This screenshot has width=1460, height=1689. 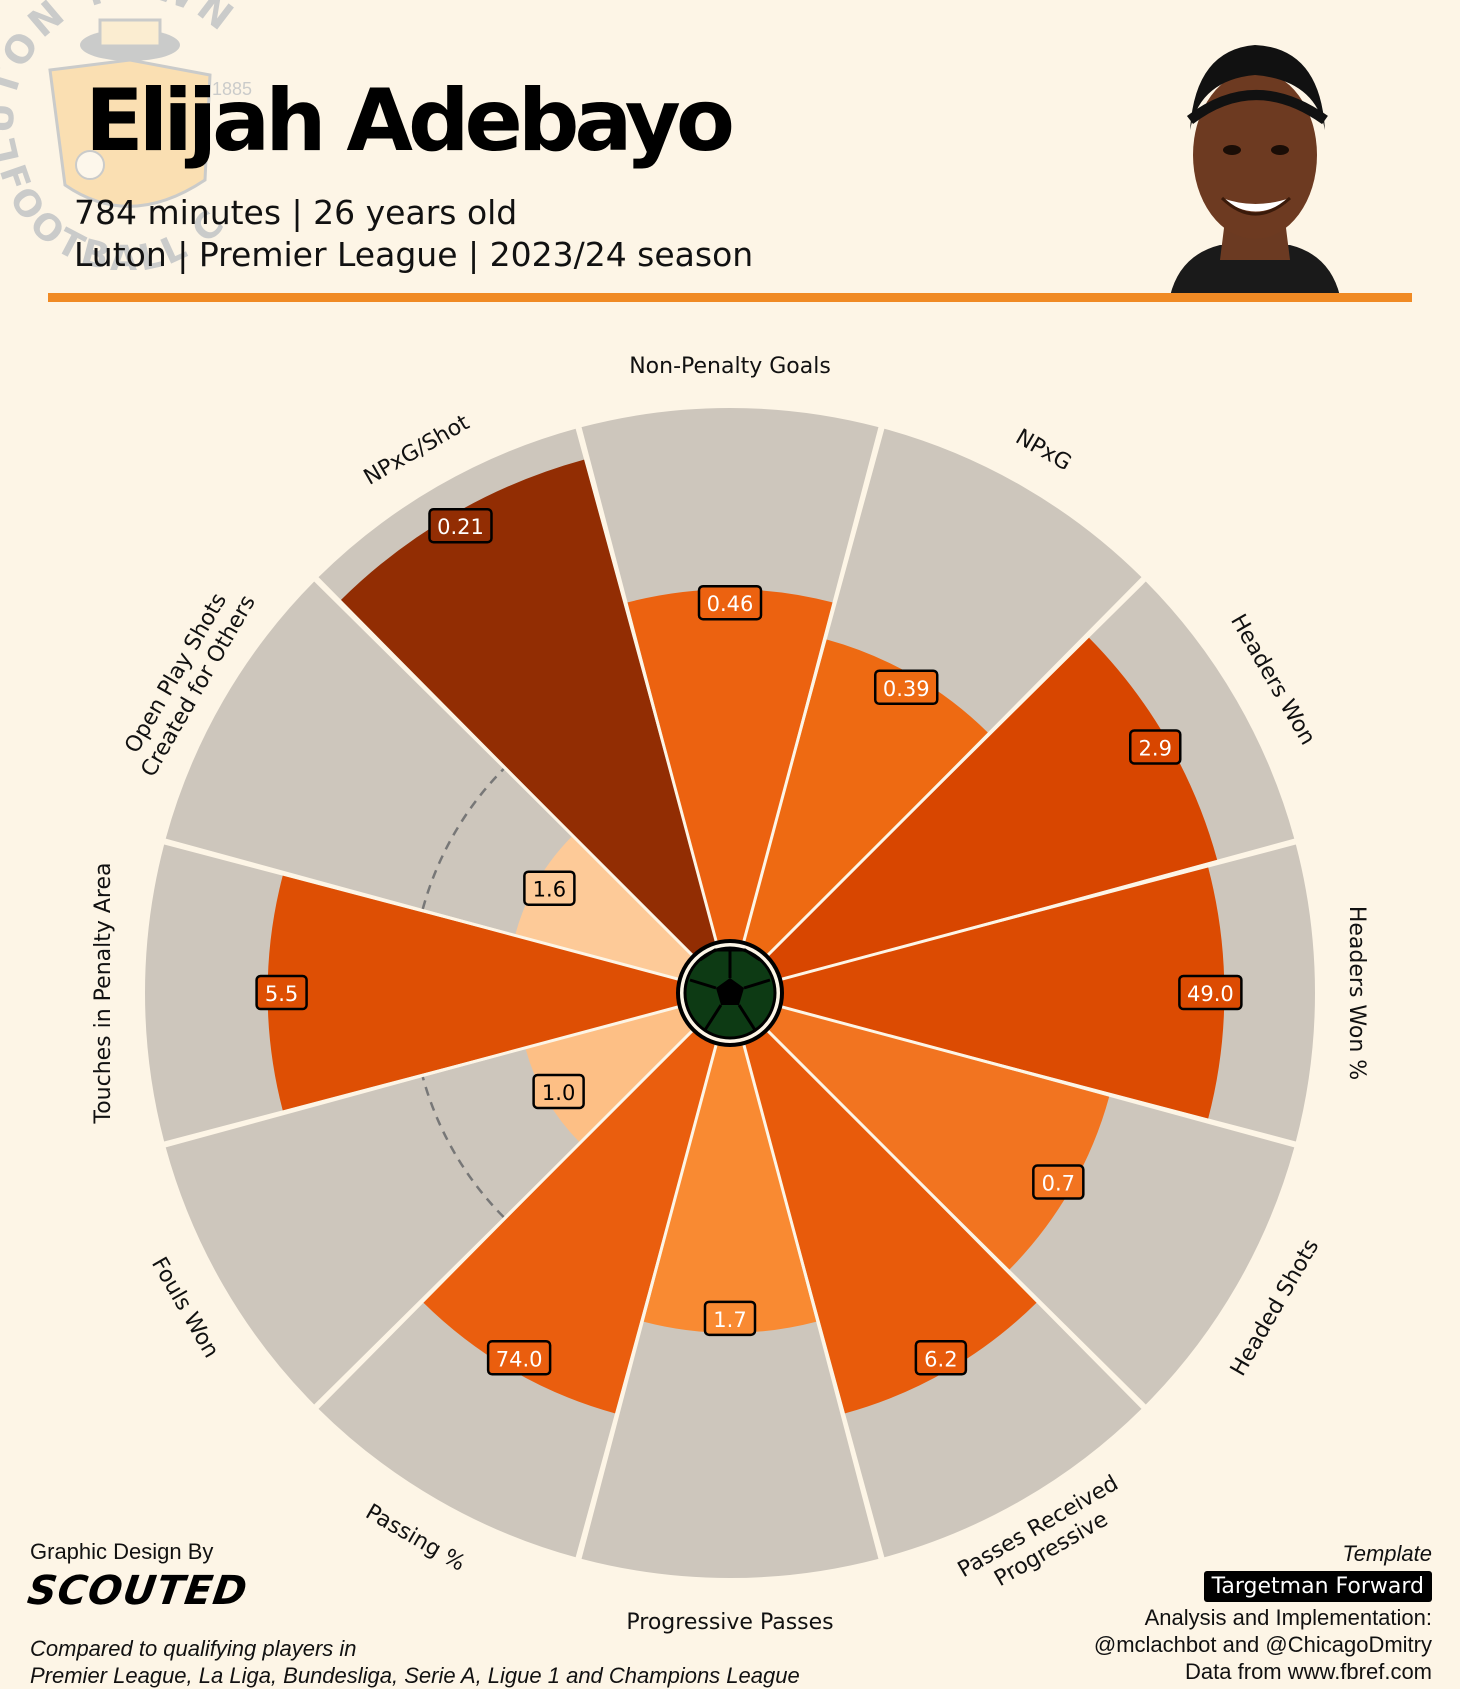 I want to click on bar-non-penalty-goals, so click(x=730, y=766).